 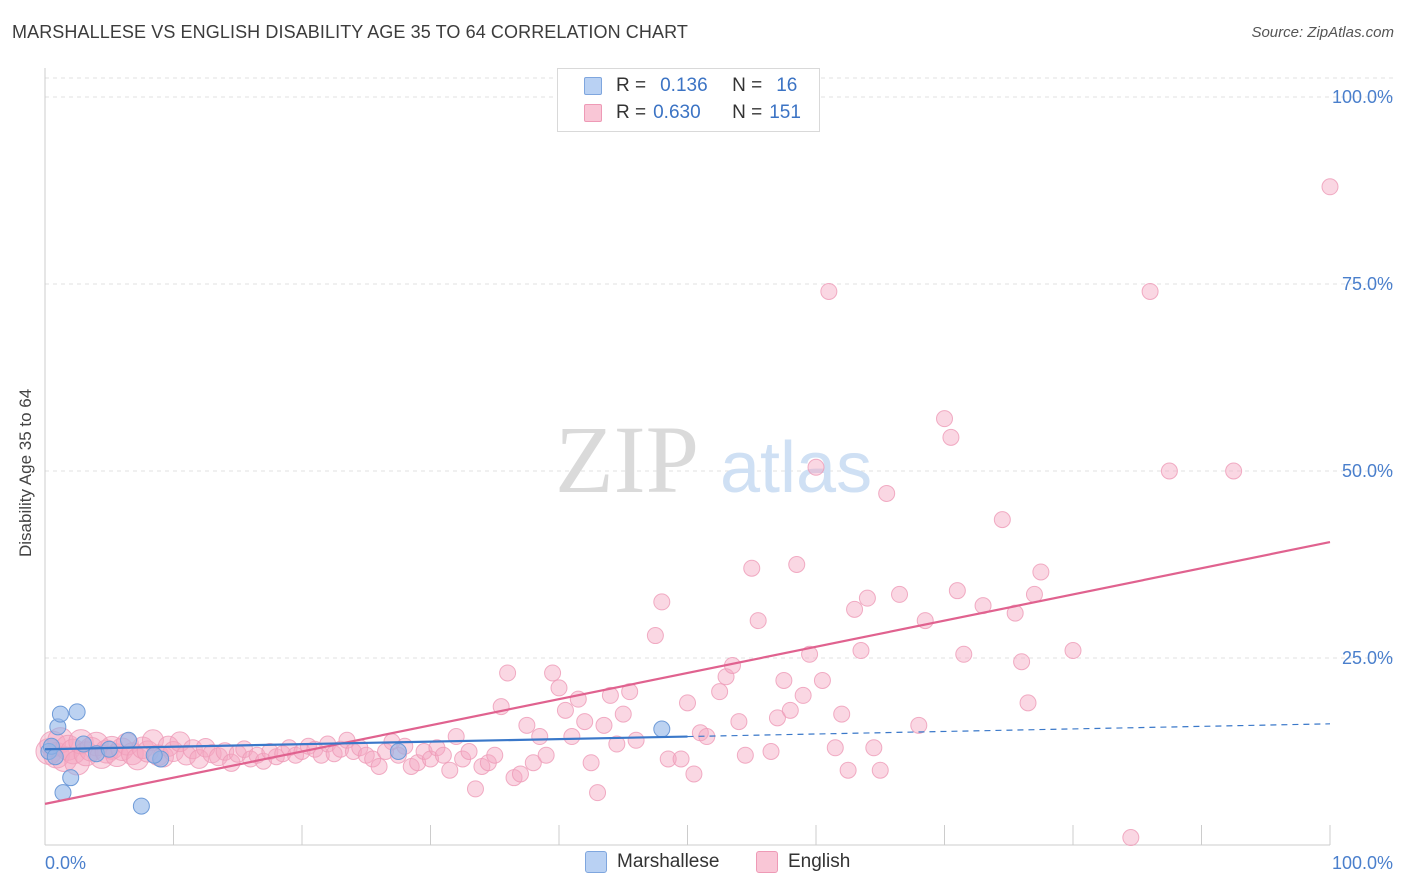 I want to click on legend-n-value: 16, so click(x=787, y=85).